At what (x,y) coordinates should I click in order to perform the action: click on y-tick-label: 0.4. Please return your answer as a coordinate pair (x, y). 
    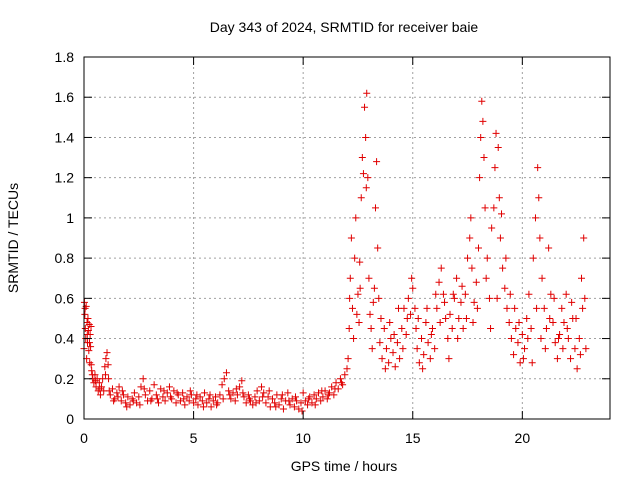
    Looking at the image, I should click on (65, 339).